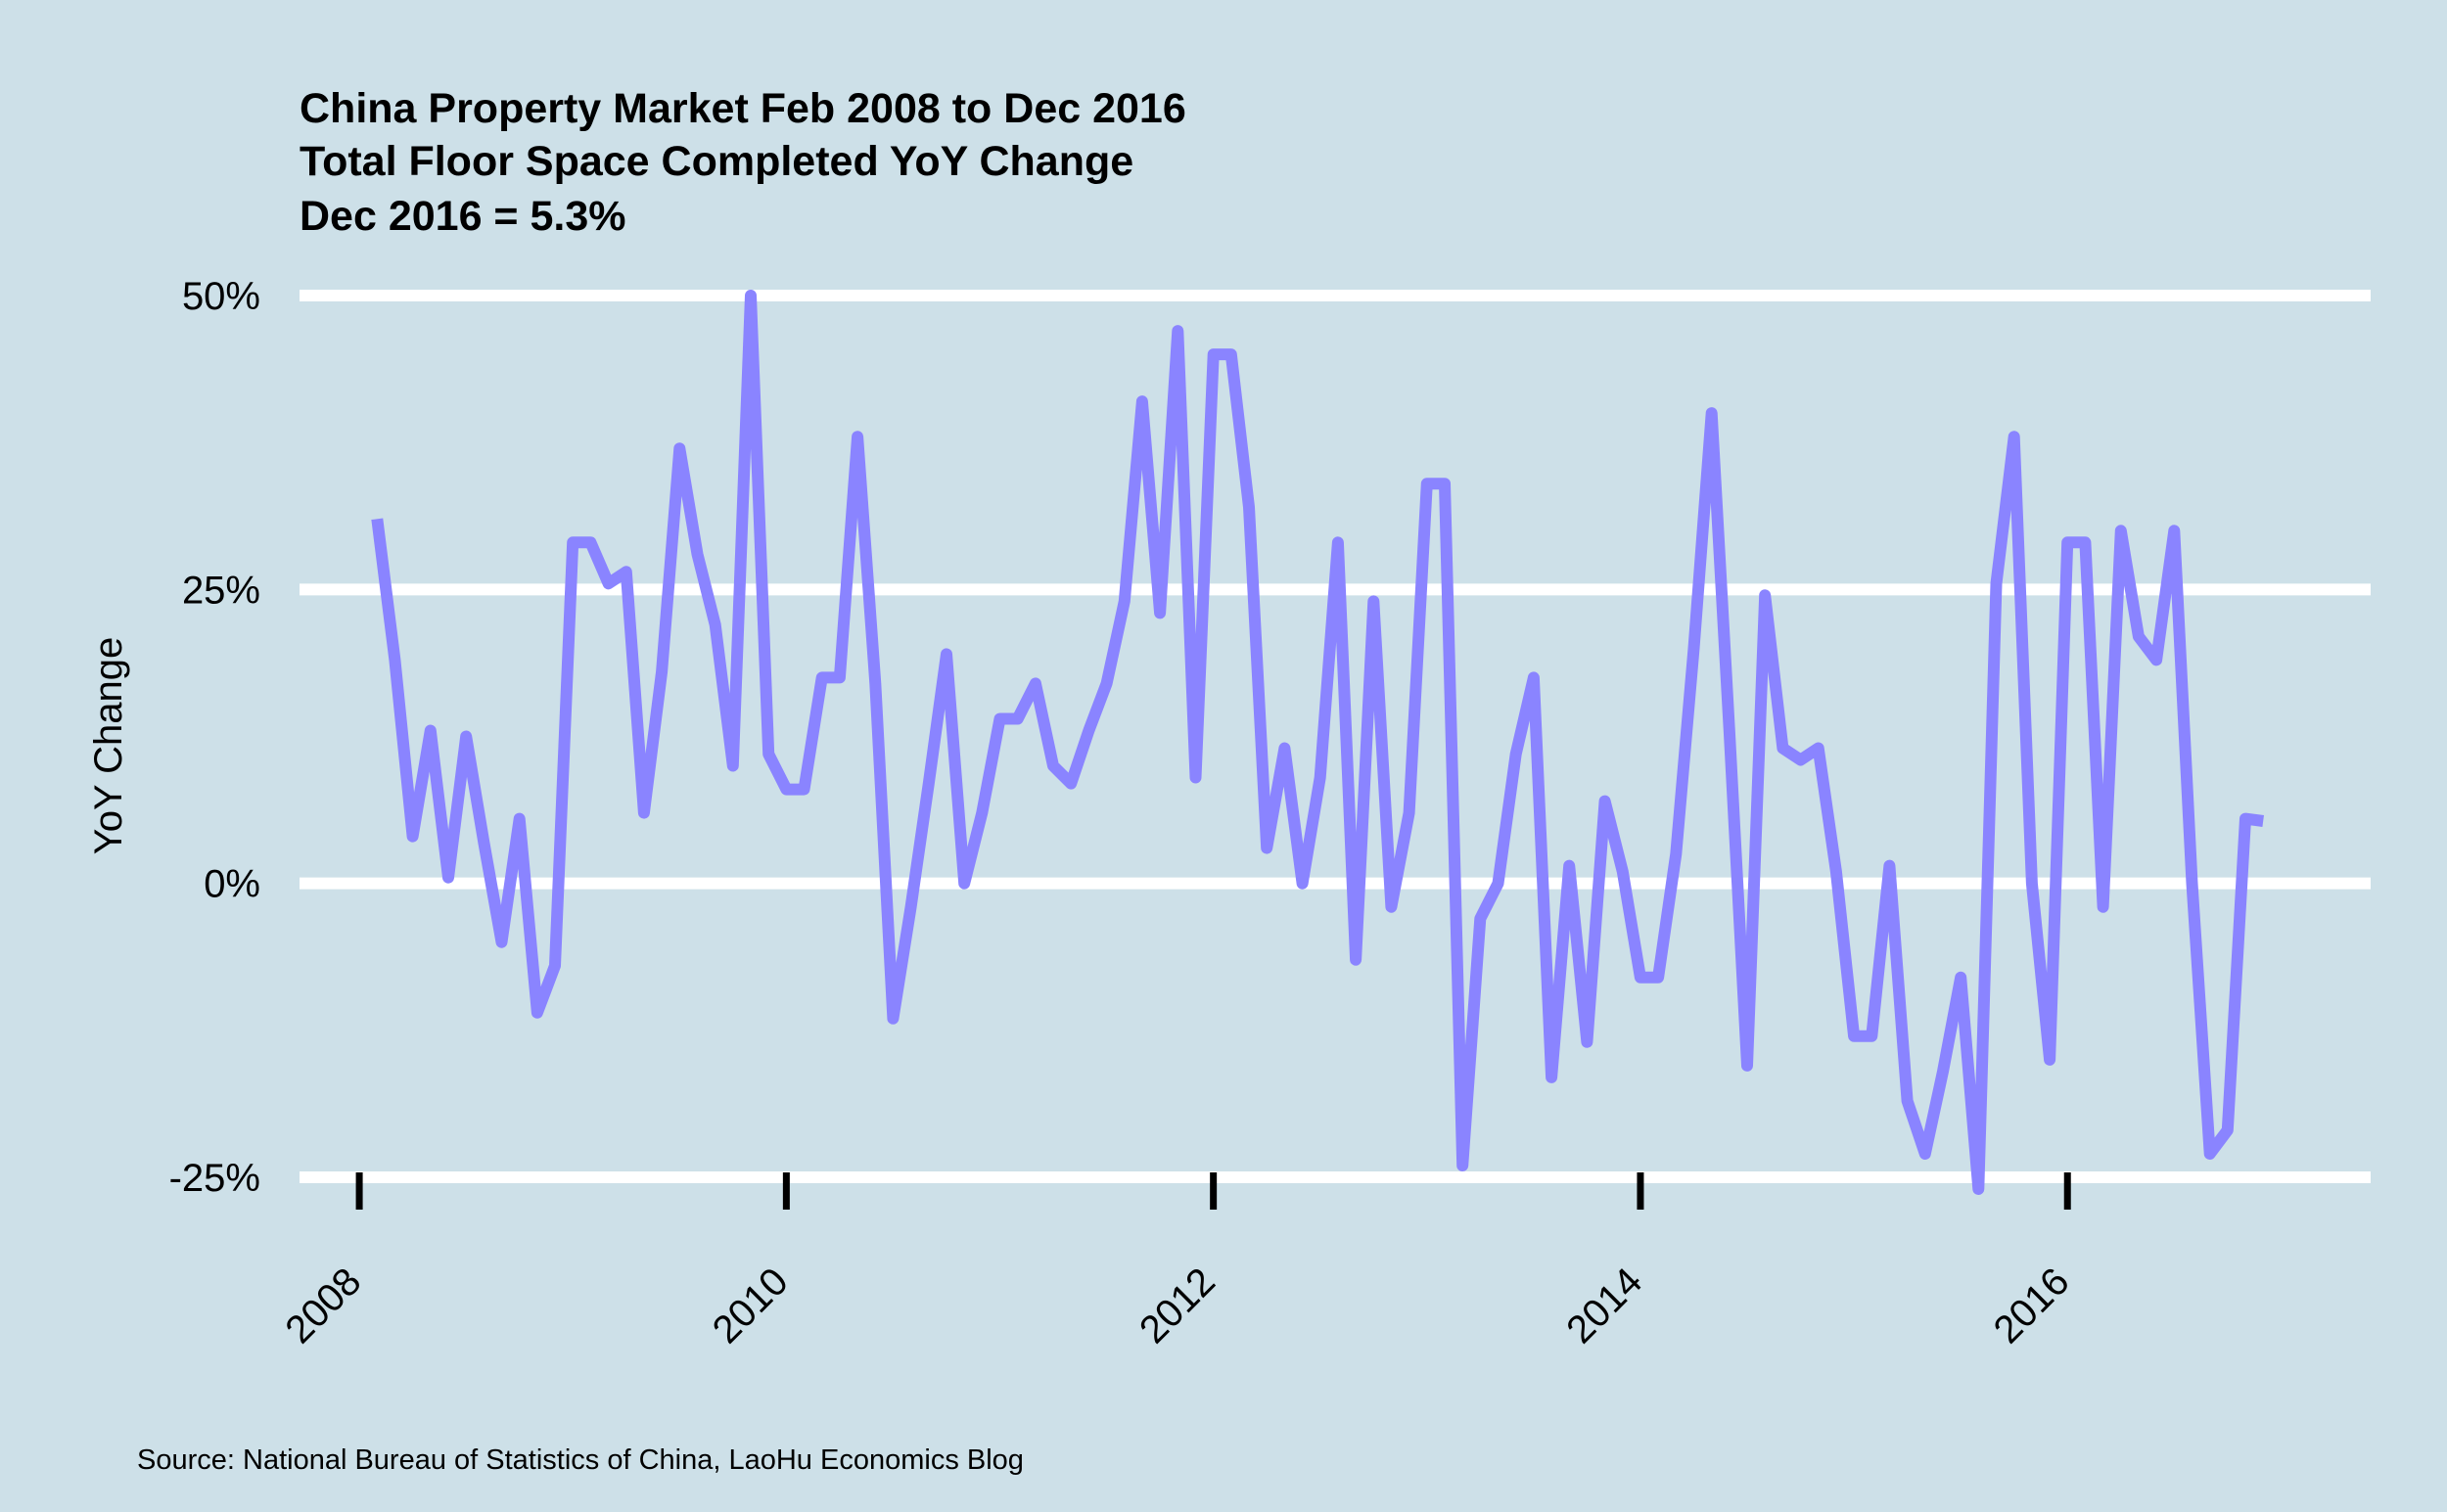 The image size is (2447, 1512). I want to click on x-tick-label: 2014, so click(1604, 1306).